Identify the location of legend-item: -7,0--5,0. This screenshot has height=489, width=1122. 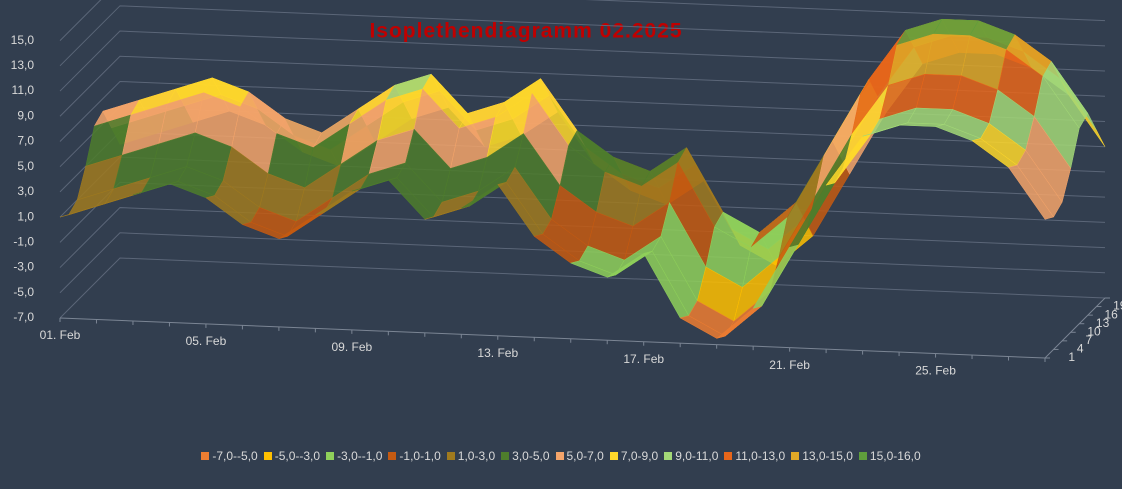
(229, 456).